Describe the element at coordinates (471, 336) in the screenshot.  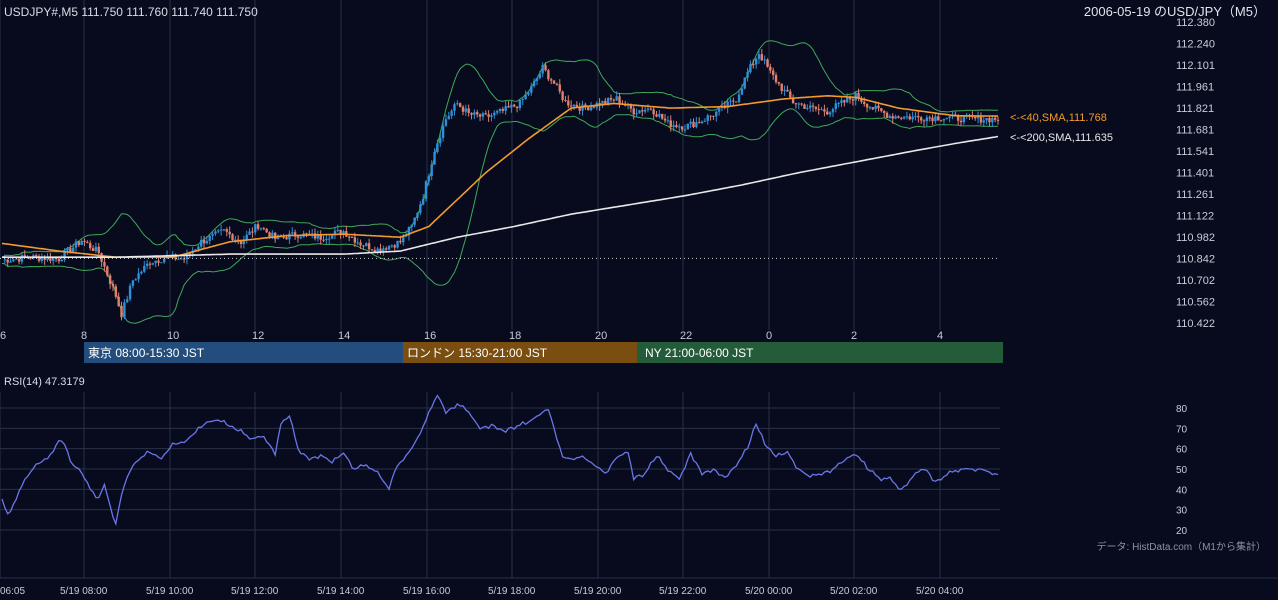
I see `time-axis-top: 6 8 10 12 14 16 18 20 22 0 2 4` at that location.